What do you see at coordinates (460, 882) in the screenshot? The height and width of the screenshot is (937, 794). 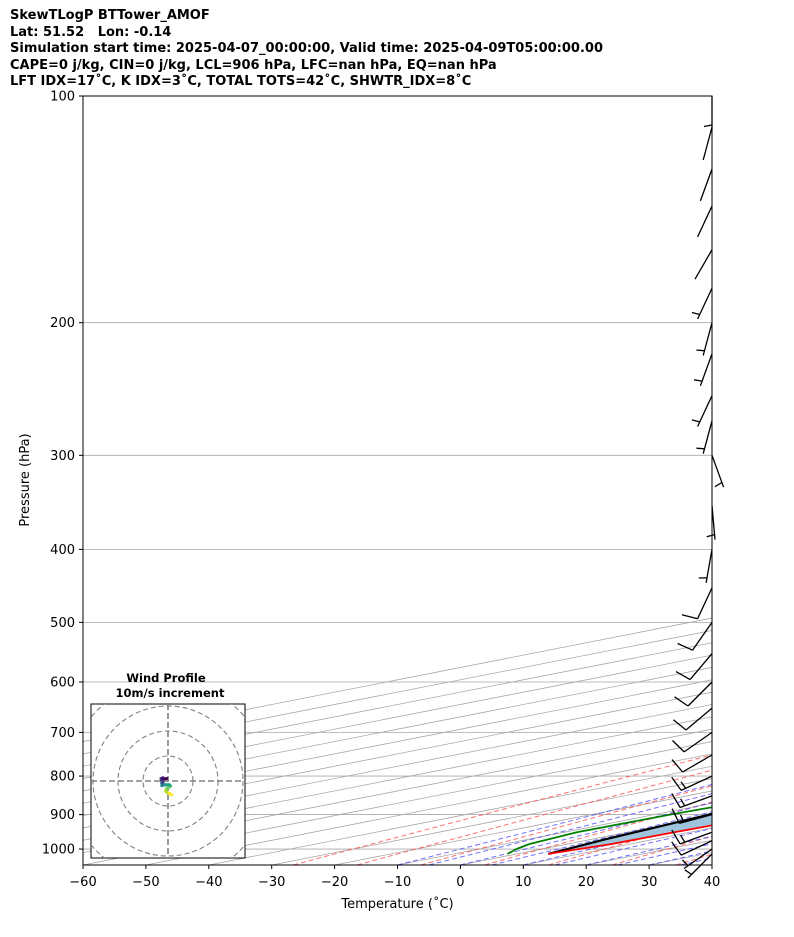 I see `x-tick-label-6: 0` at bounding box center [460, 882].